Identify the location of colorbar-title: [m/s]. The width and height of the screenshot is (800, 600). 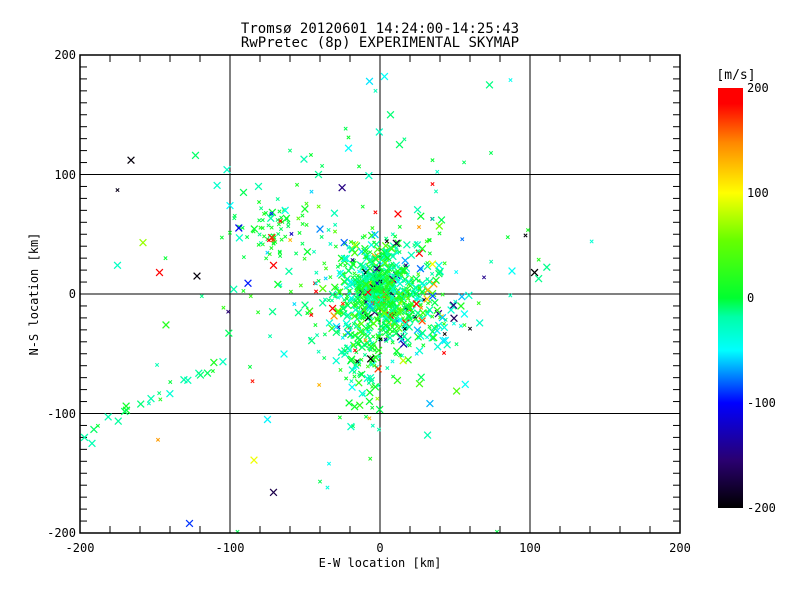
(736, 75).